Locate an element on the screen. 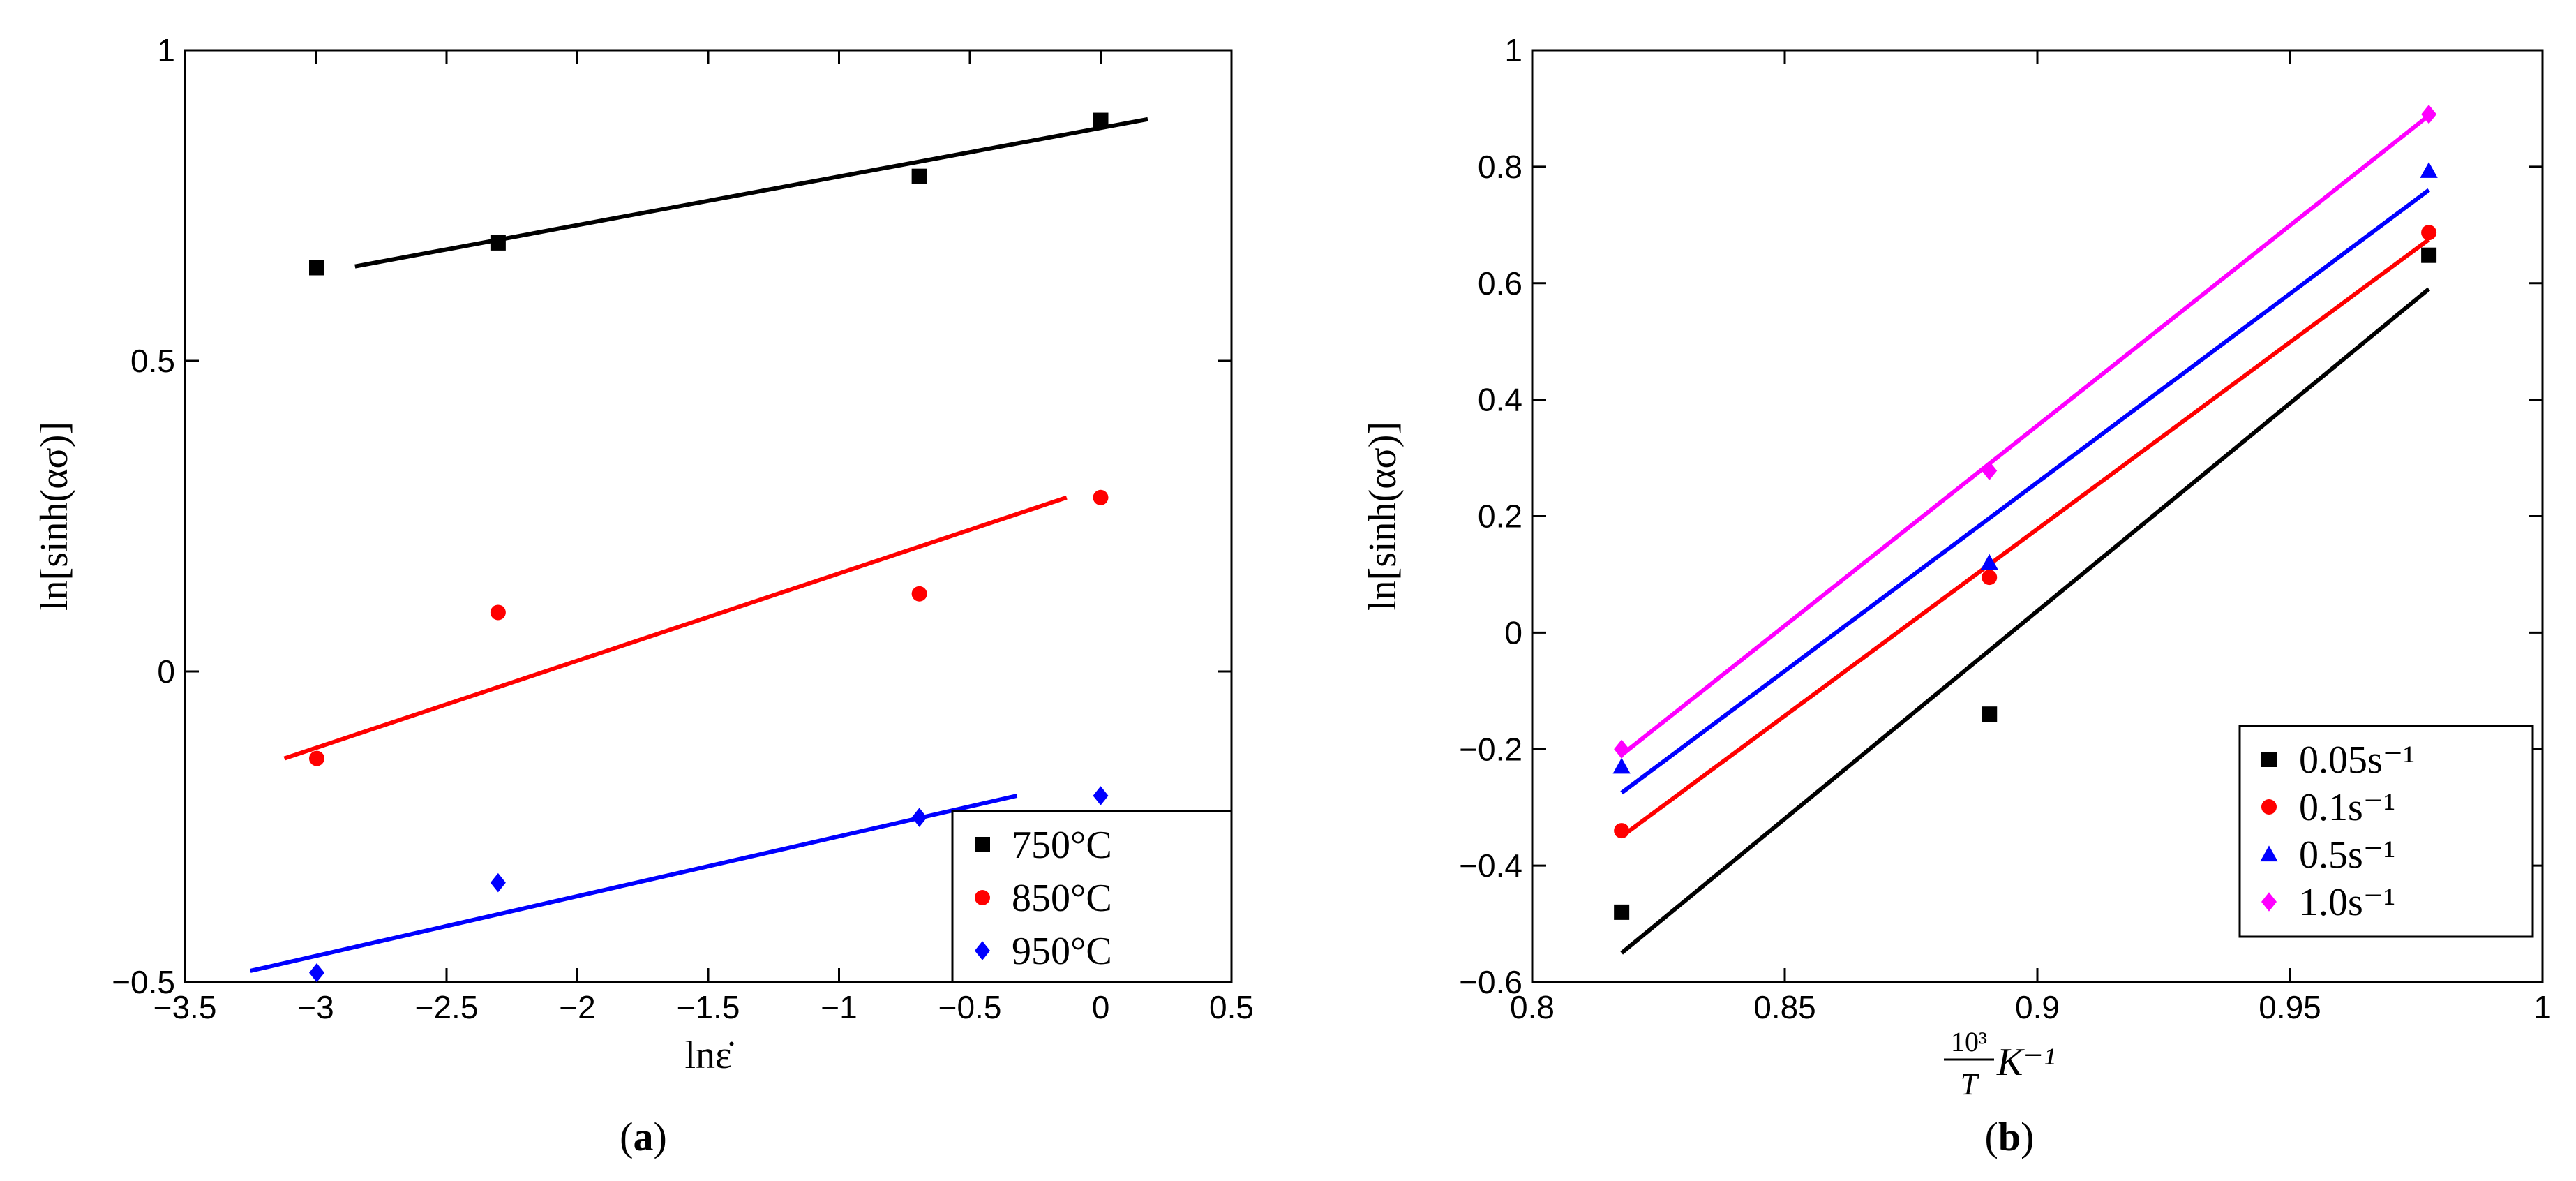  legend-label: 1.0s⁻¹ is located at coordinates (2347, 902).